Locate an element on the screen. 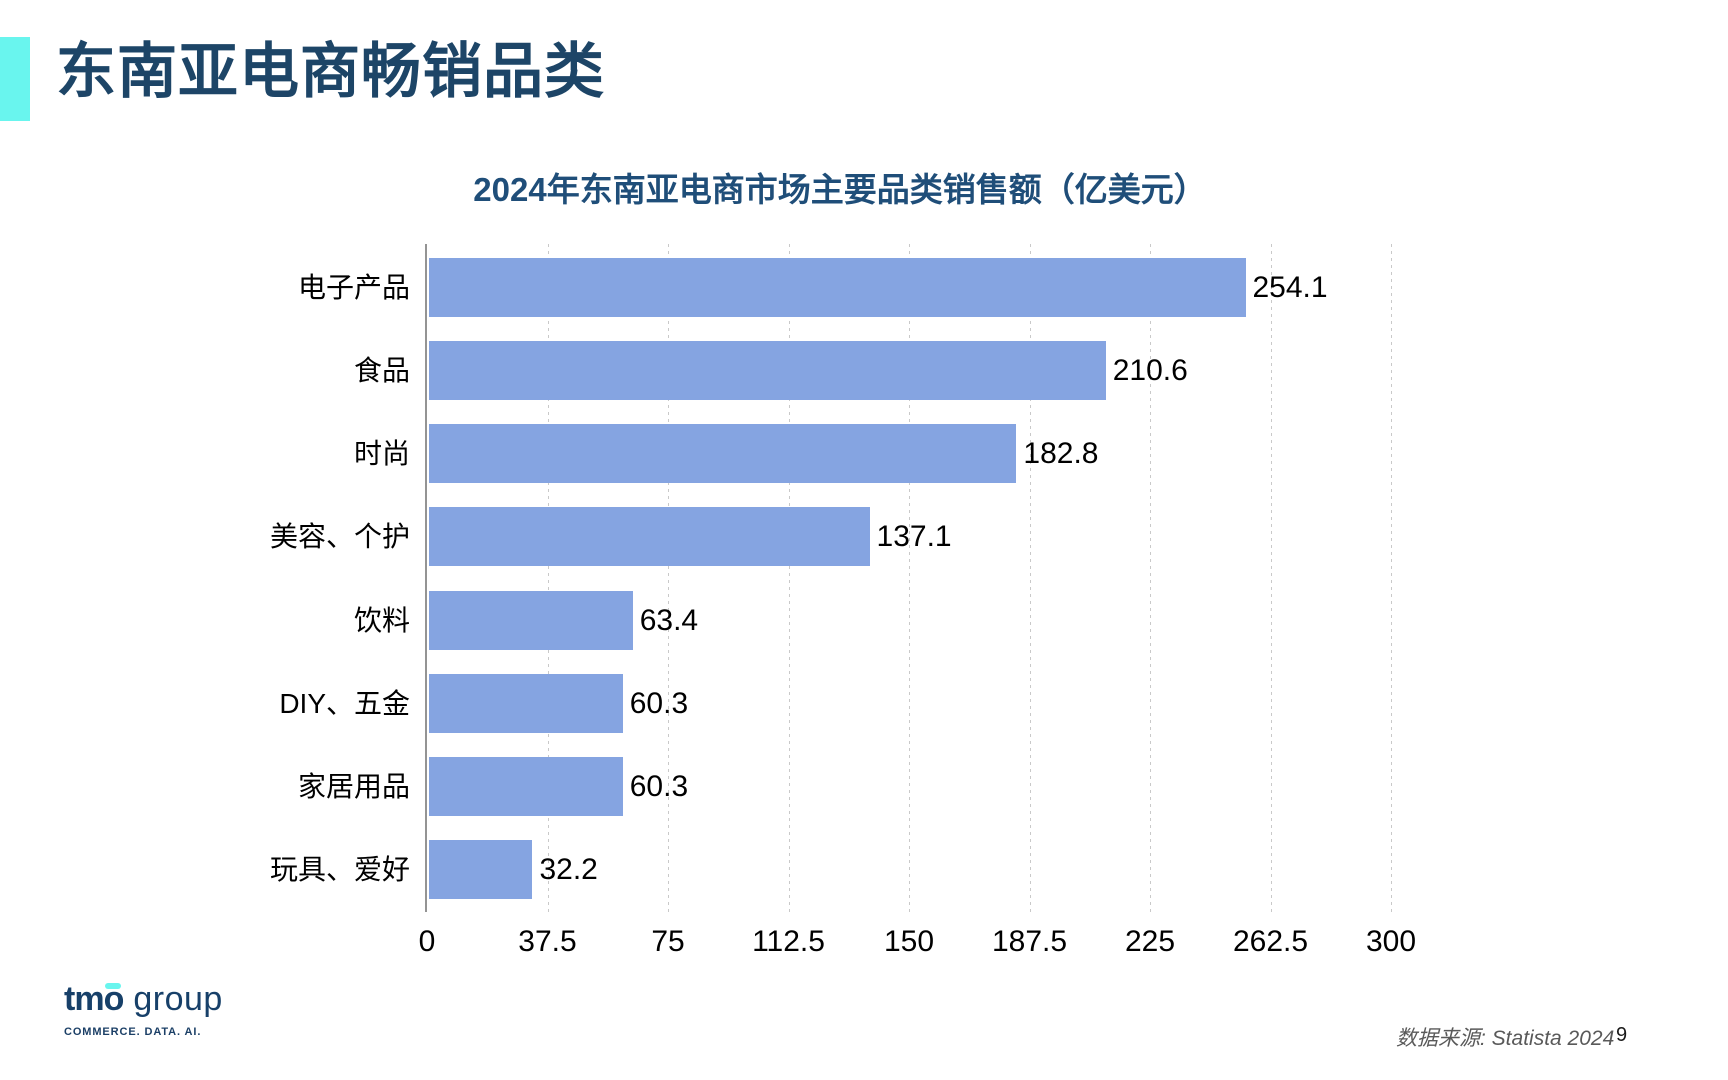 The width and height of the screenshot is (1728, 1080). data-source: 数据来源: Statista 2024 is located at coordinates (1505, 1038).